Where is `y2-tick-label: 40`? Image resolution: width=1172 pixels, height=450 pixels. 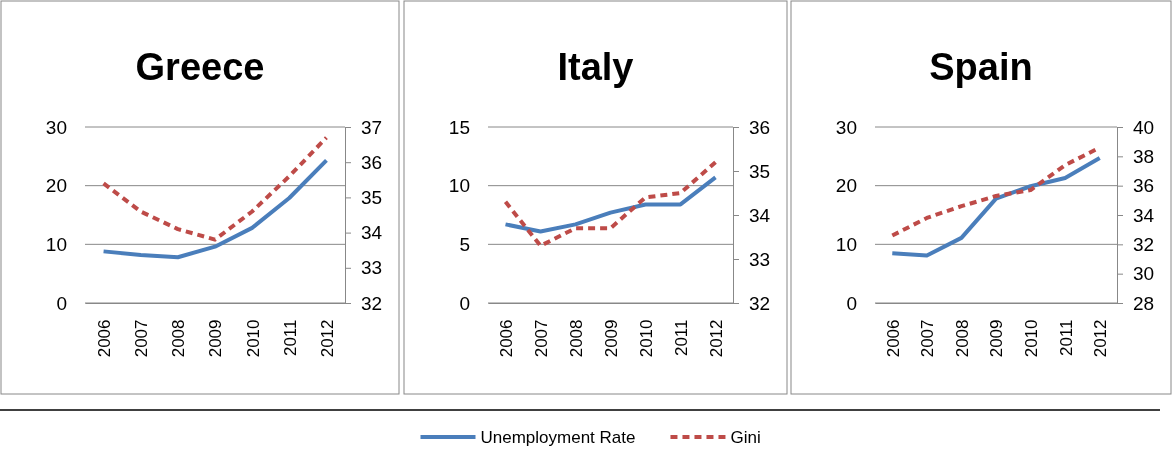 y2-tick-label: 40 is located at coordinates (1144, 127).